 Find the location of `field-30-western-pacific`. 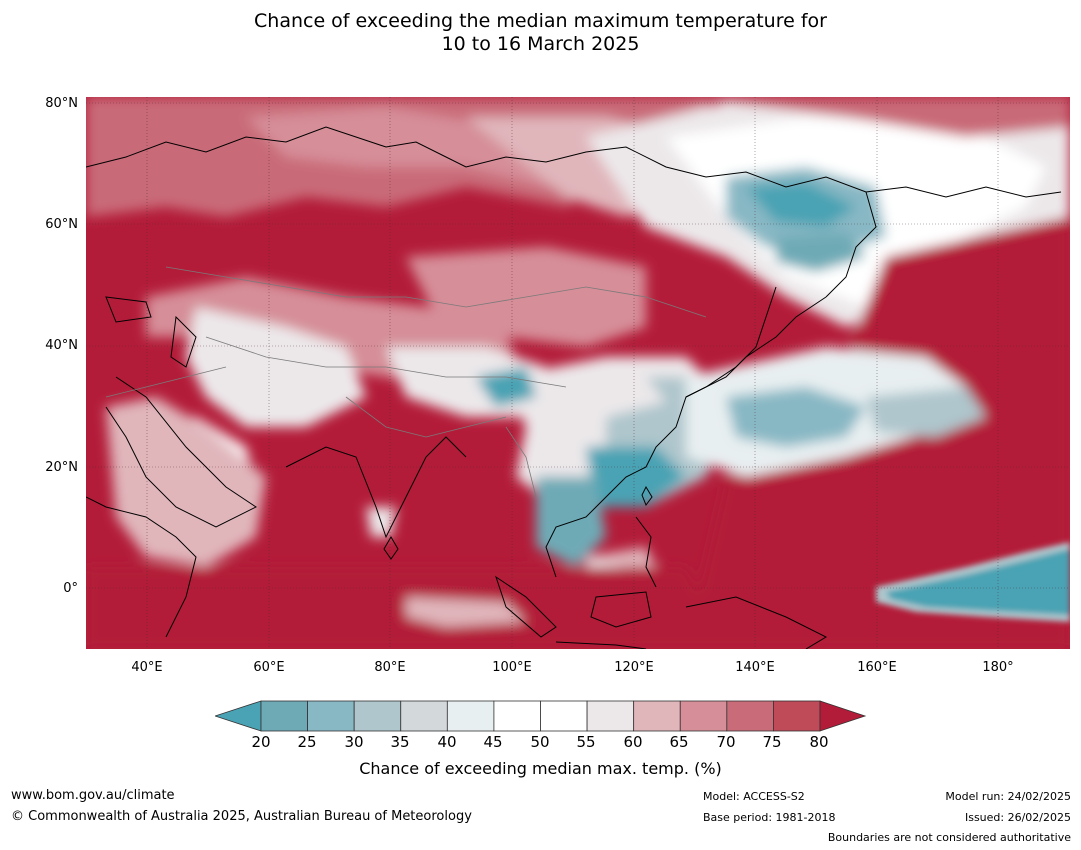

field-30-western-pacific is located at coordinates (796, 417).